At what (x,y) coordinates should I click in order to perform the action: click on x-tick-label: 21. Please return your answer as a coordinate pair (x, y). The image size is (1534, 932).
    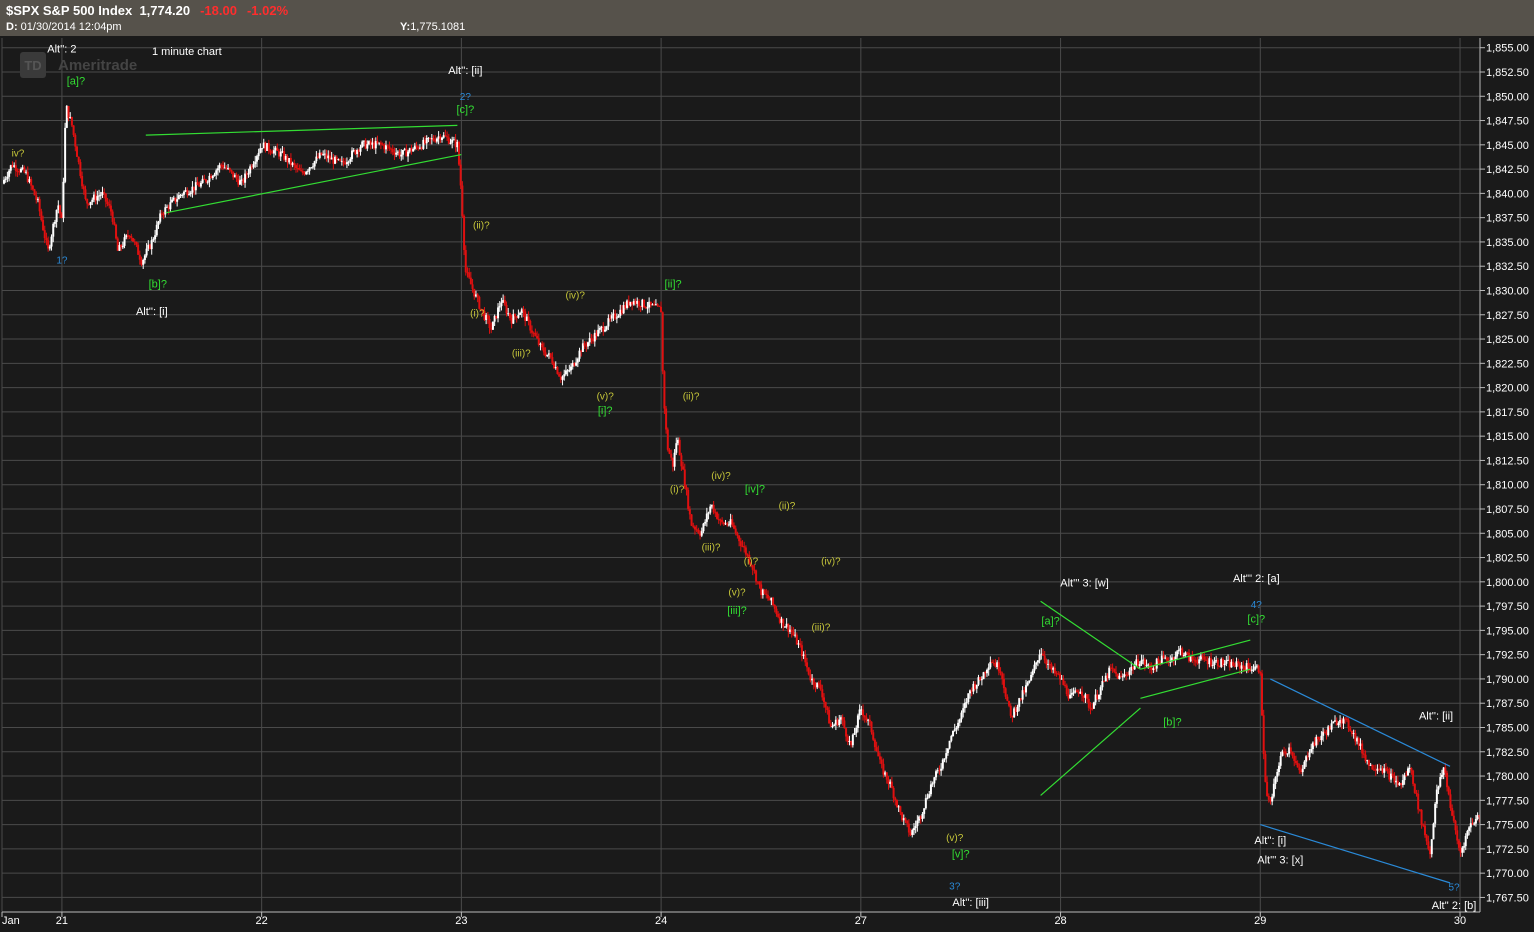
    Looking at the image, I should click on (62, 921).